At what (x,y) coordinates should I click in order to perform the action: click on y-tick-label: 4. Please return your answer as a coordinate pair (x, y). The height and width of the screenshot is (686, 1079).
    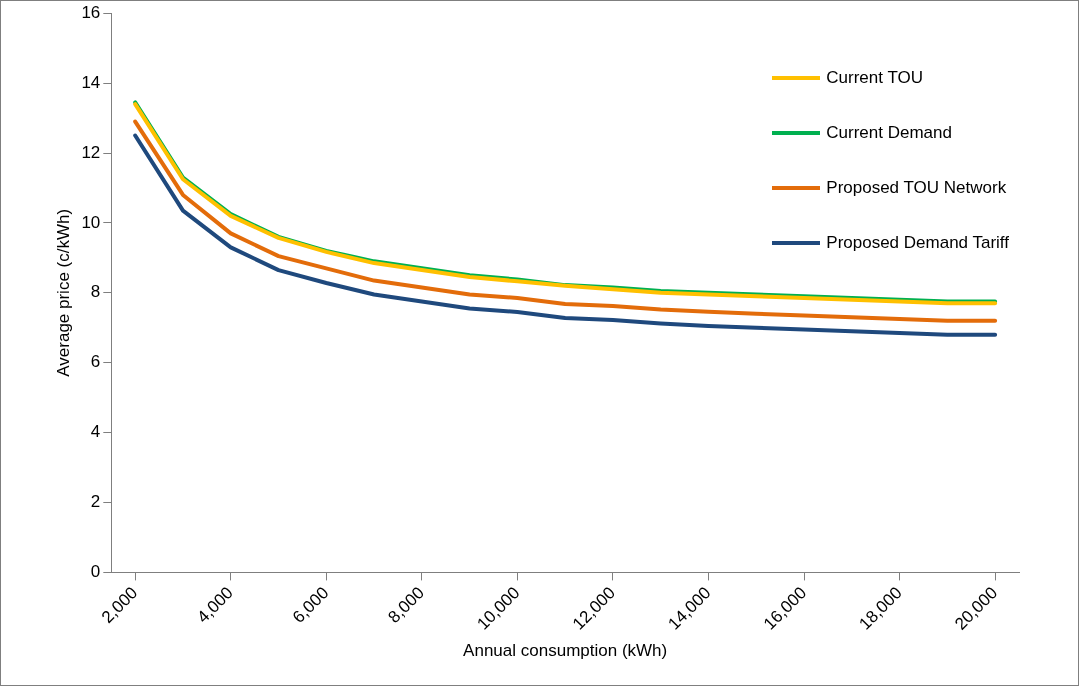
    Looking at the image, I should click on (95, 432).